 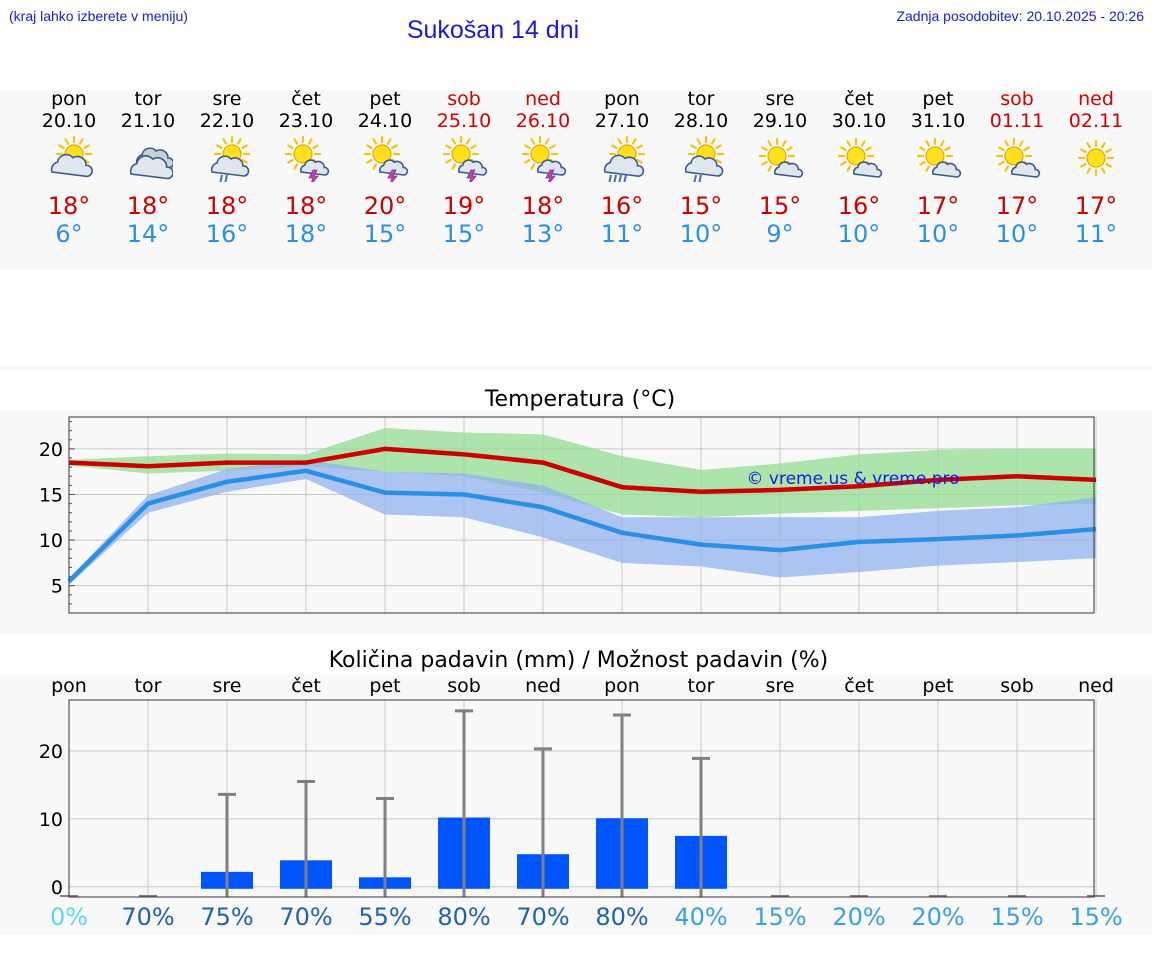 What do you see at coordinates (464, 121) in the screenshot?
I see `day-date: 25.10` at bounding box center [464, 121].